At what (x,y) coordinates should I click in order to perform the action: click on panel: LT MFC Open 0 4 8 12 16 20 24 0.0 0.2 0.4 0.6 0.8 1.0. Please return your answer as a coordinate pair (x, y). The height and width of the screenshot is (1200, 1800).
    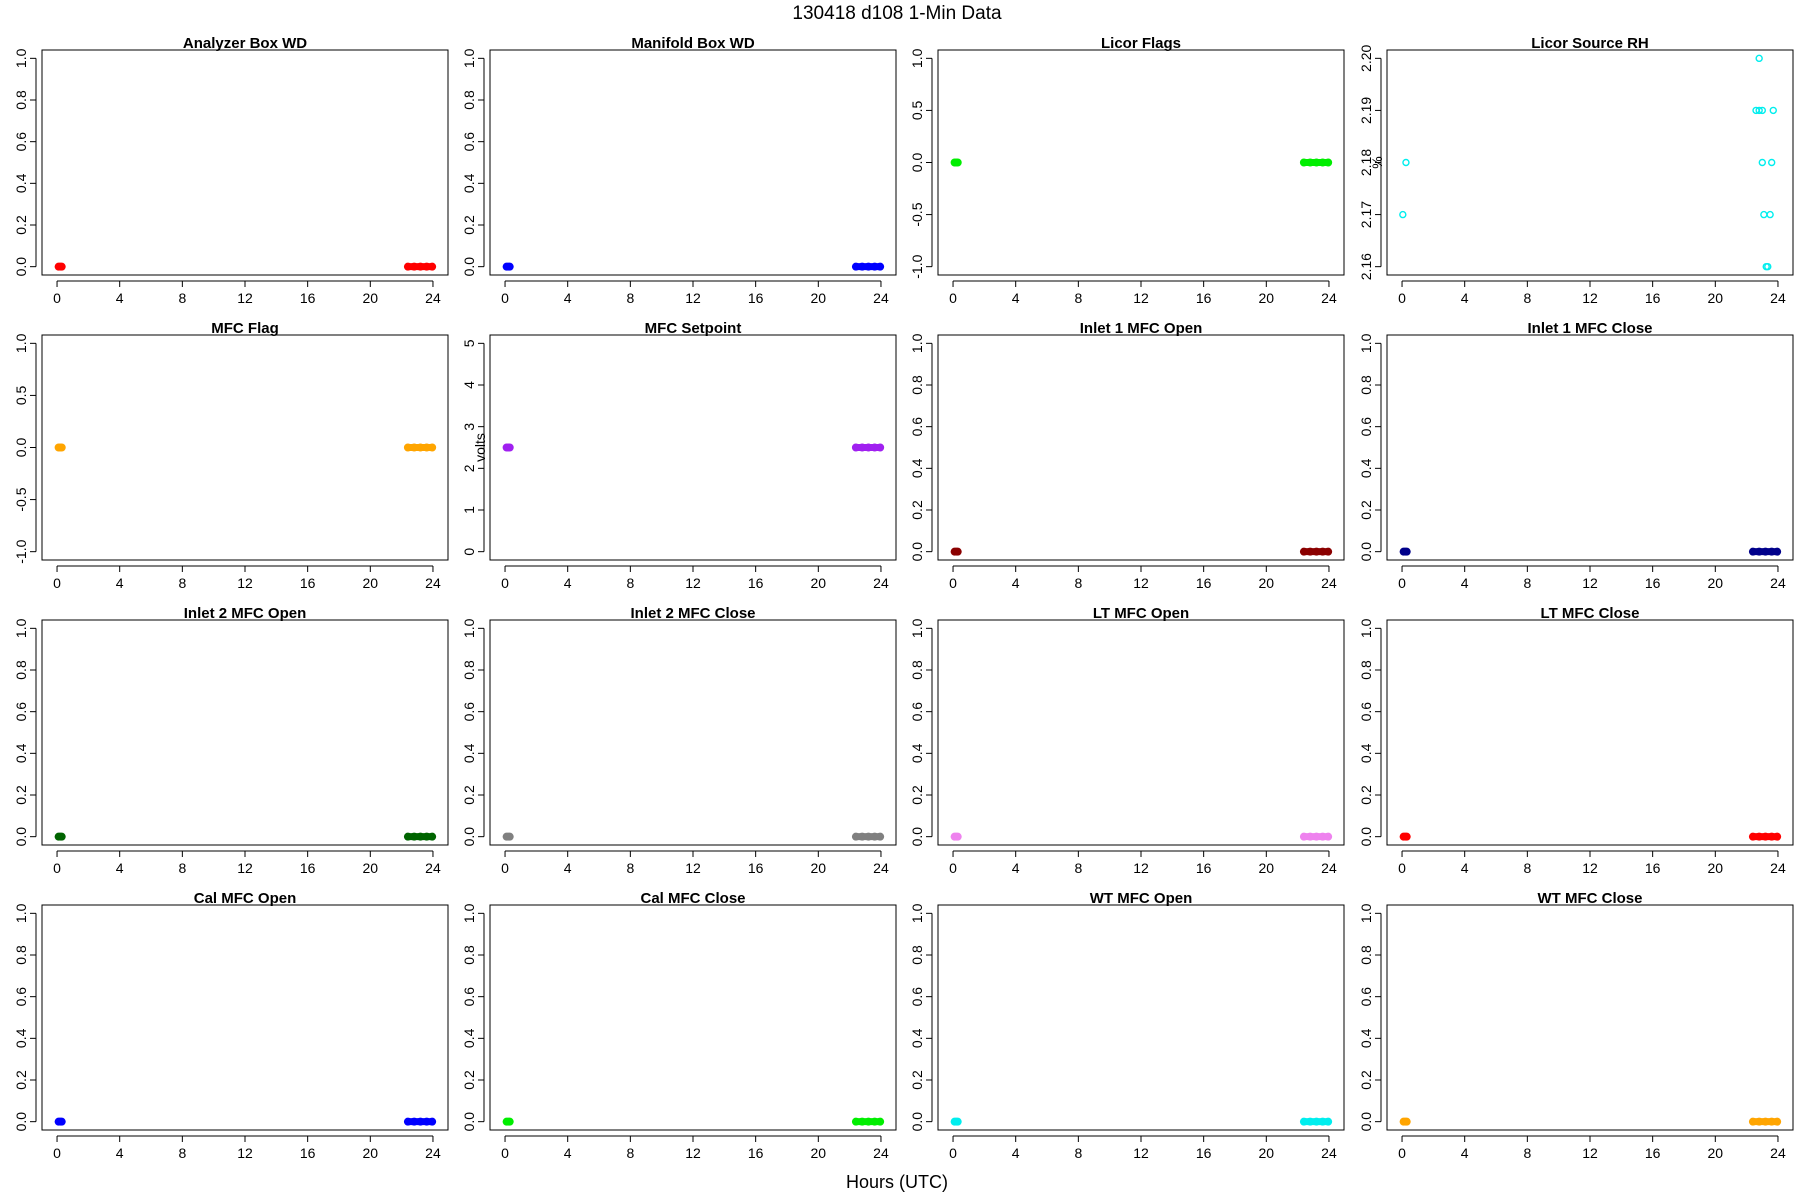
    Looking at the image, I should click on (1127, 740).